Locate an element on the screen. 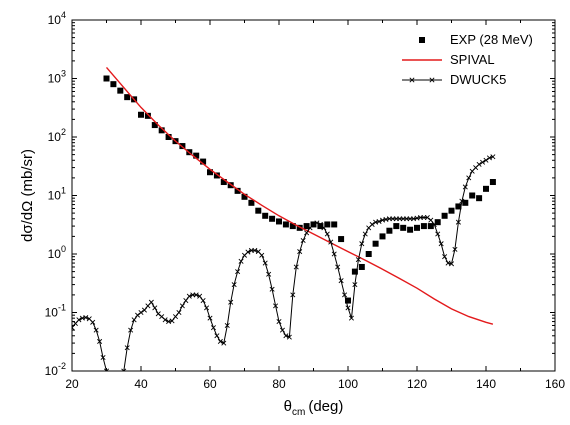 This screenshot has height=425, width=570. x-tick-label: 160 is located at coordinates (555, 384).